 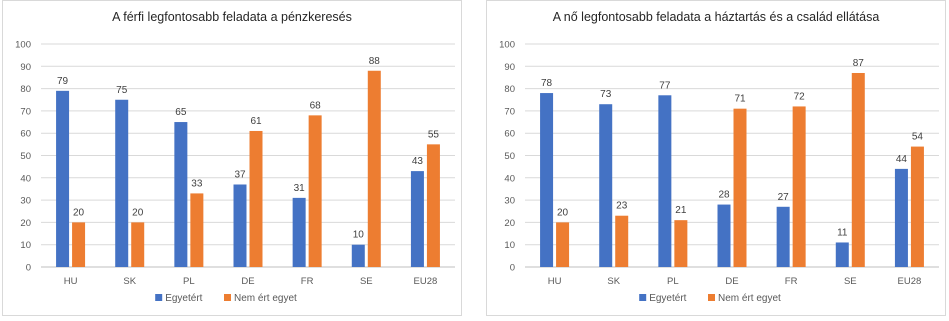 What do you see at coordinates (606, 186) in the screenshot?
I see `bar-SK-agree` at bounding box center [606, 186].